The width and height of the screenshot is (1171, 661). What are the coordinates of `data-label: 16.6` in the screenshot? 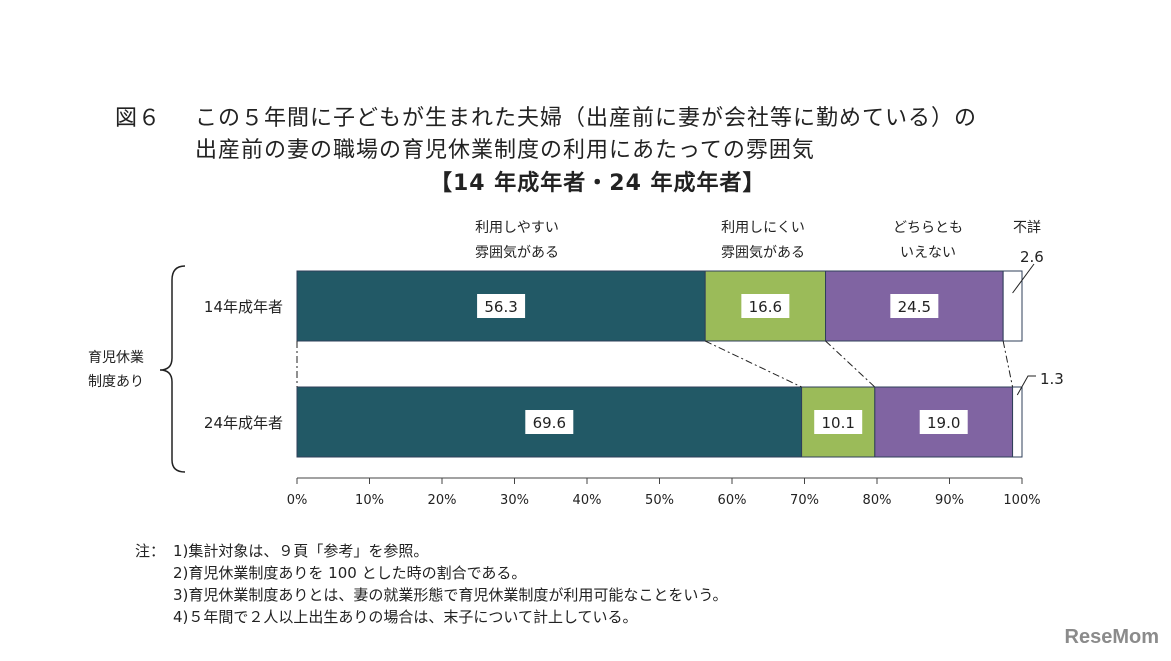 It's located at (765, 307).